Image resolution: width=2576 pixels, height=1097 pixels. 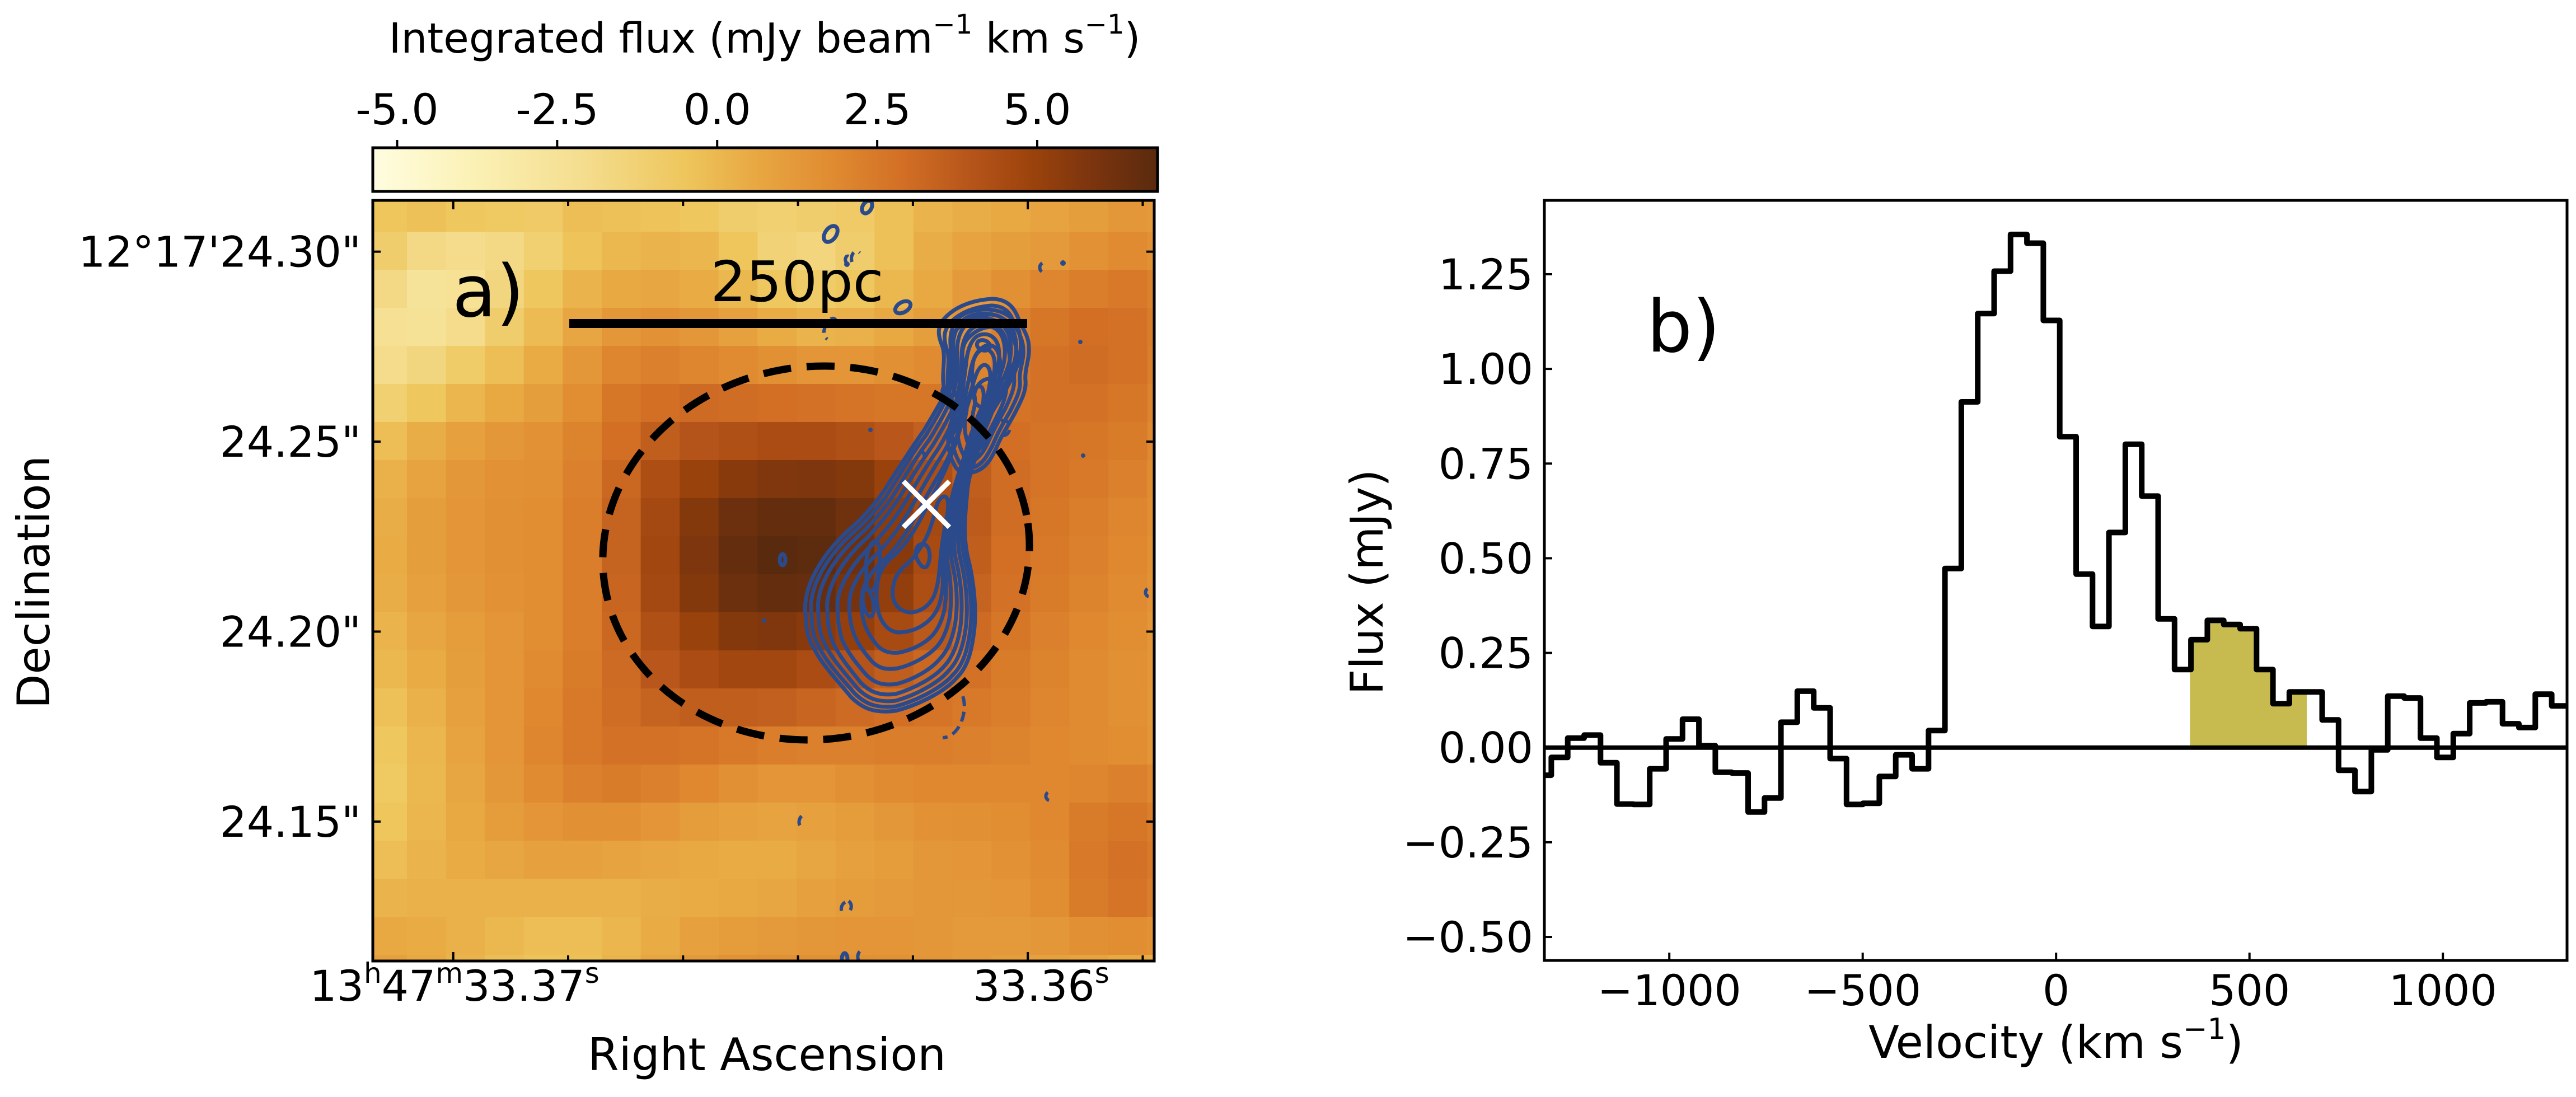 What do you see at coordinates (1486, 464) in the screenshot?
I see `flux-tick-label: 0.75` at bounding box center [1486, 464].